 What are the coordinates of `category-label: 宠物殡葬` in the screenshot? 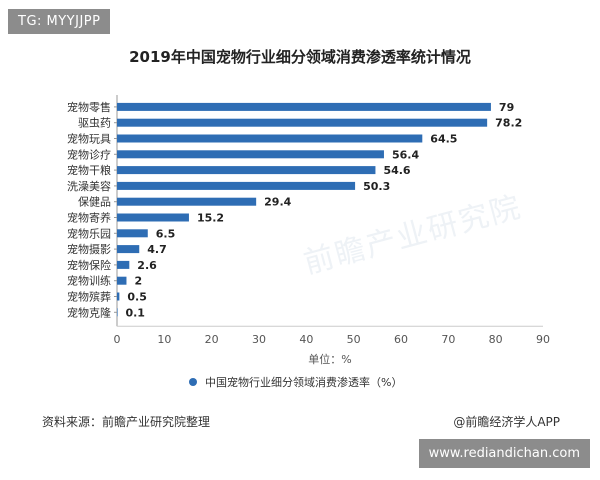 It's located at (89, 297).